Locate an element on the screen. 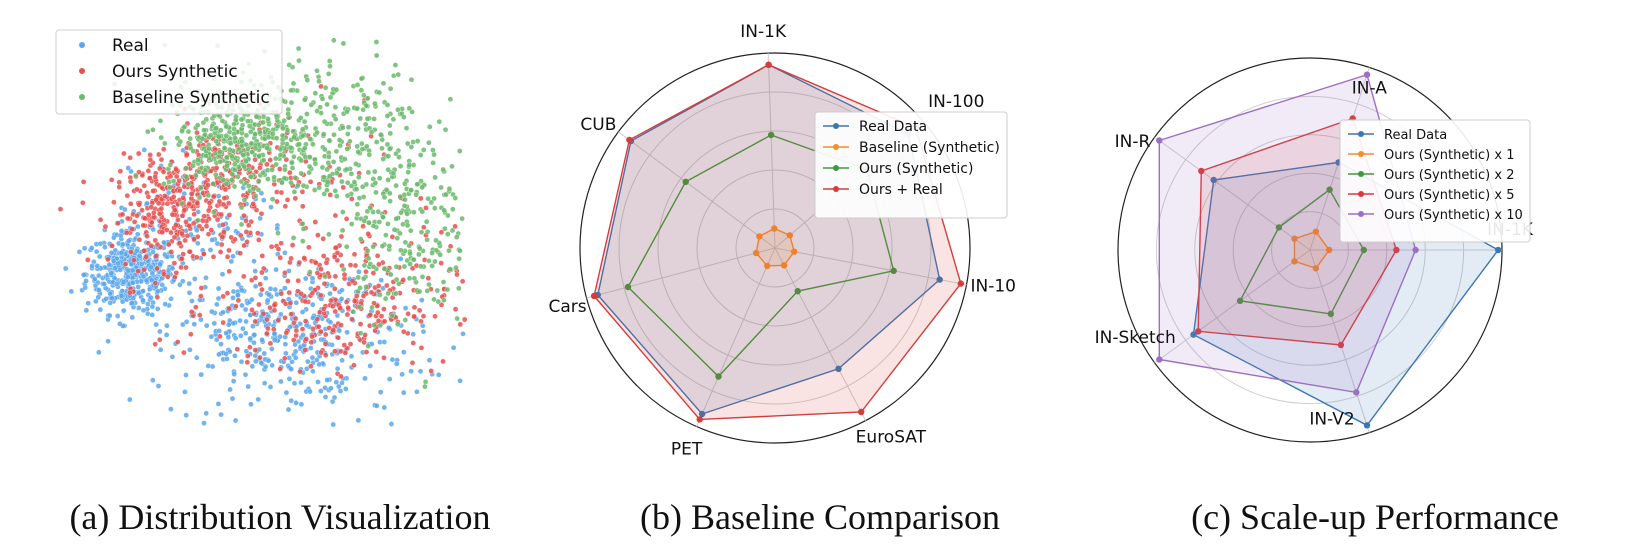  legend-marker is located at coordinates (82, 71).